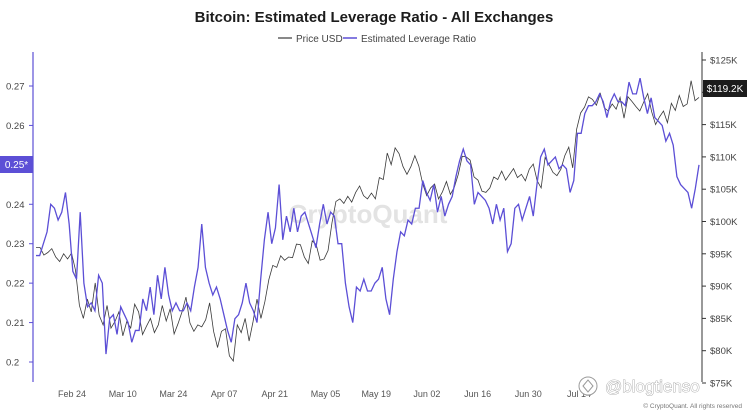 This screenshot has height=415, width=749. I want to click on x-tick-label: Jun 02, so click(426, 394).